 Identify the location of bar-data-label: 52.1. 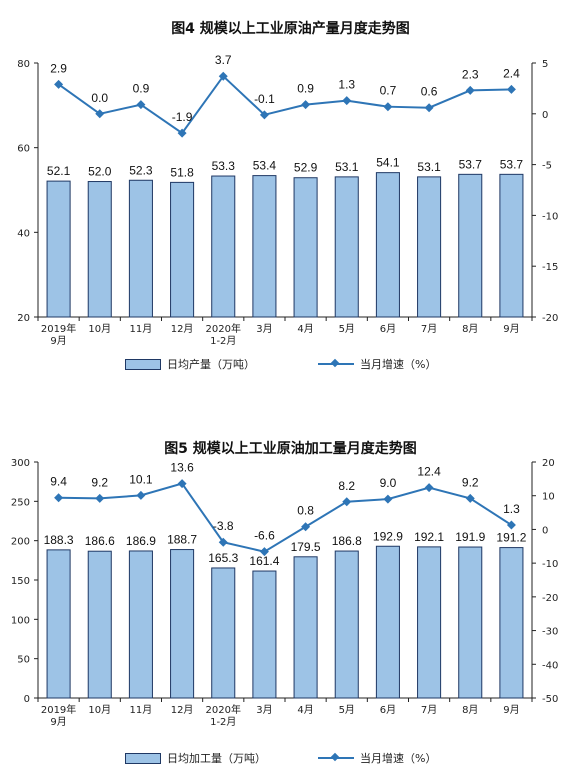
(59, 171).